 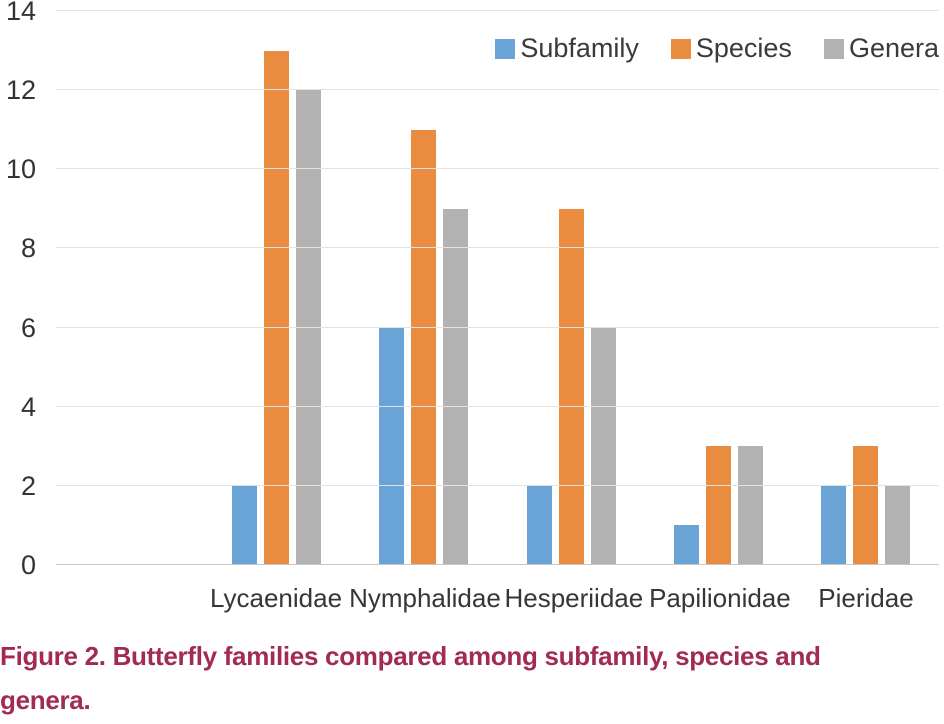 What do you see at coordinates (865, 288) in the screenshot?
I see `bar-group-pieridae` at bounding box center [865, 288].